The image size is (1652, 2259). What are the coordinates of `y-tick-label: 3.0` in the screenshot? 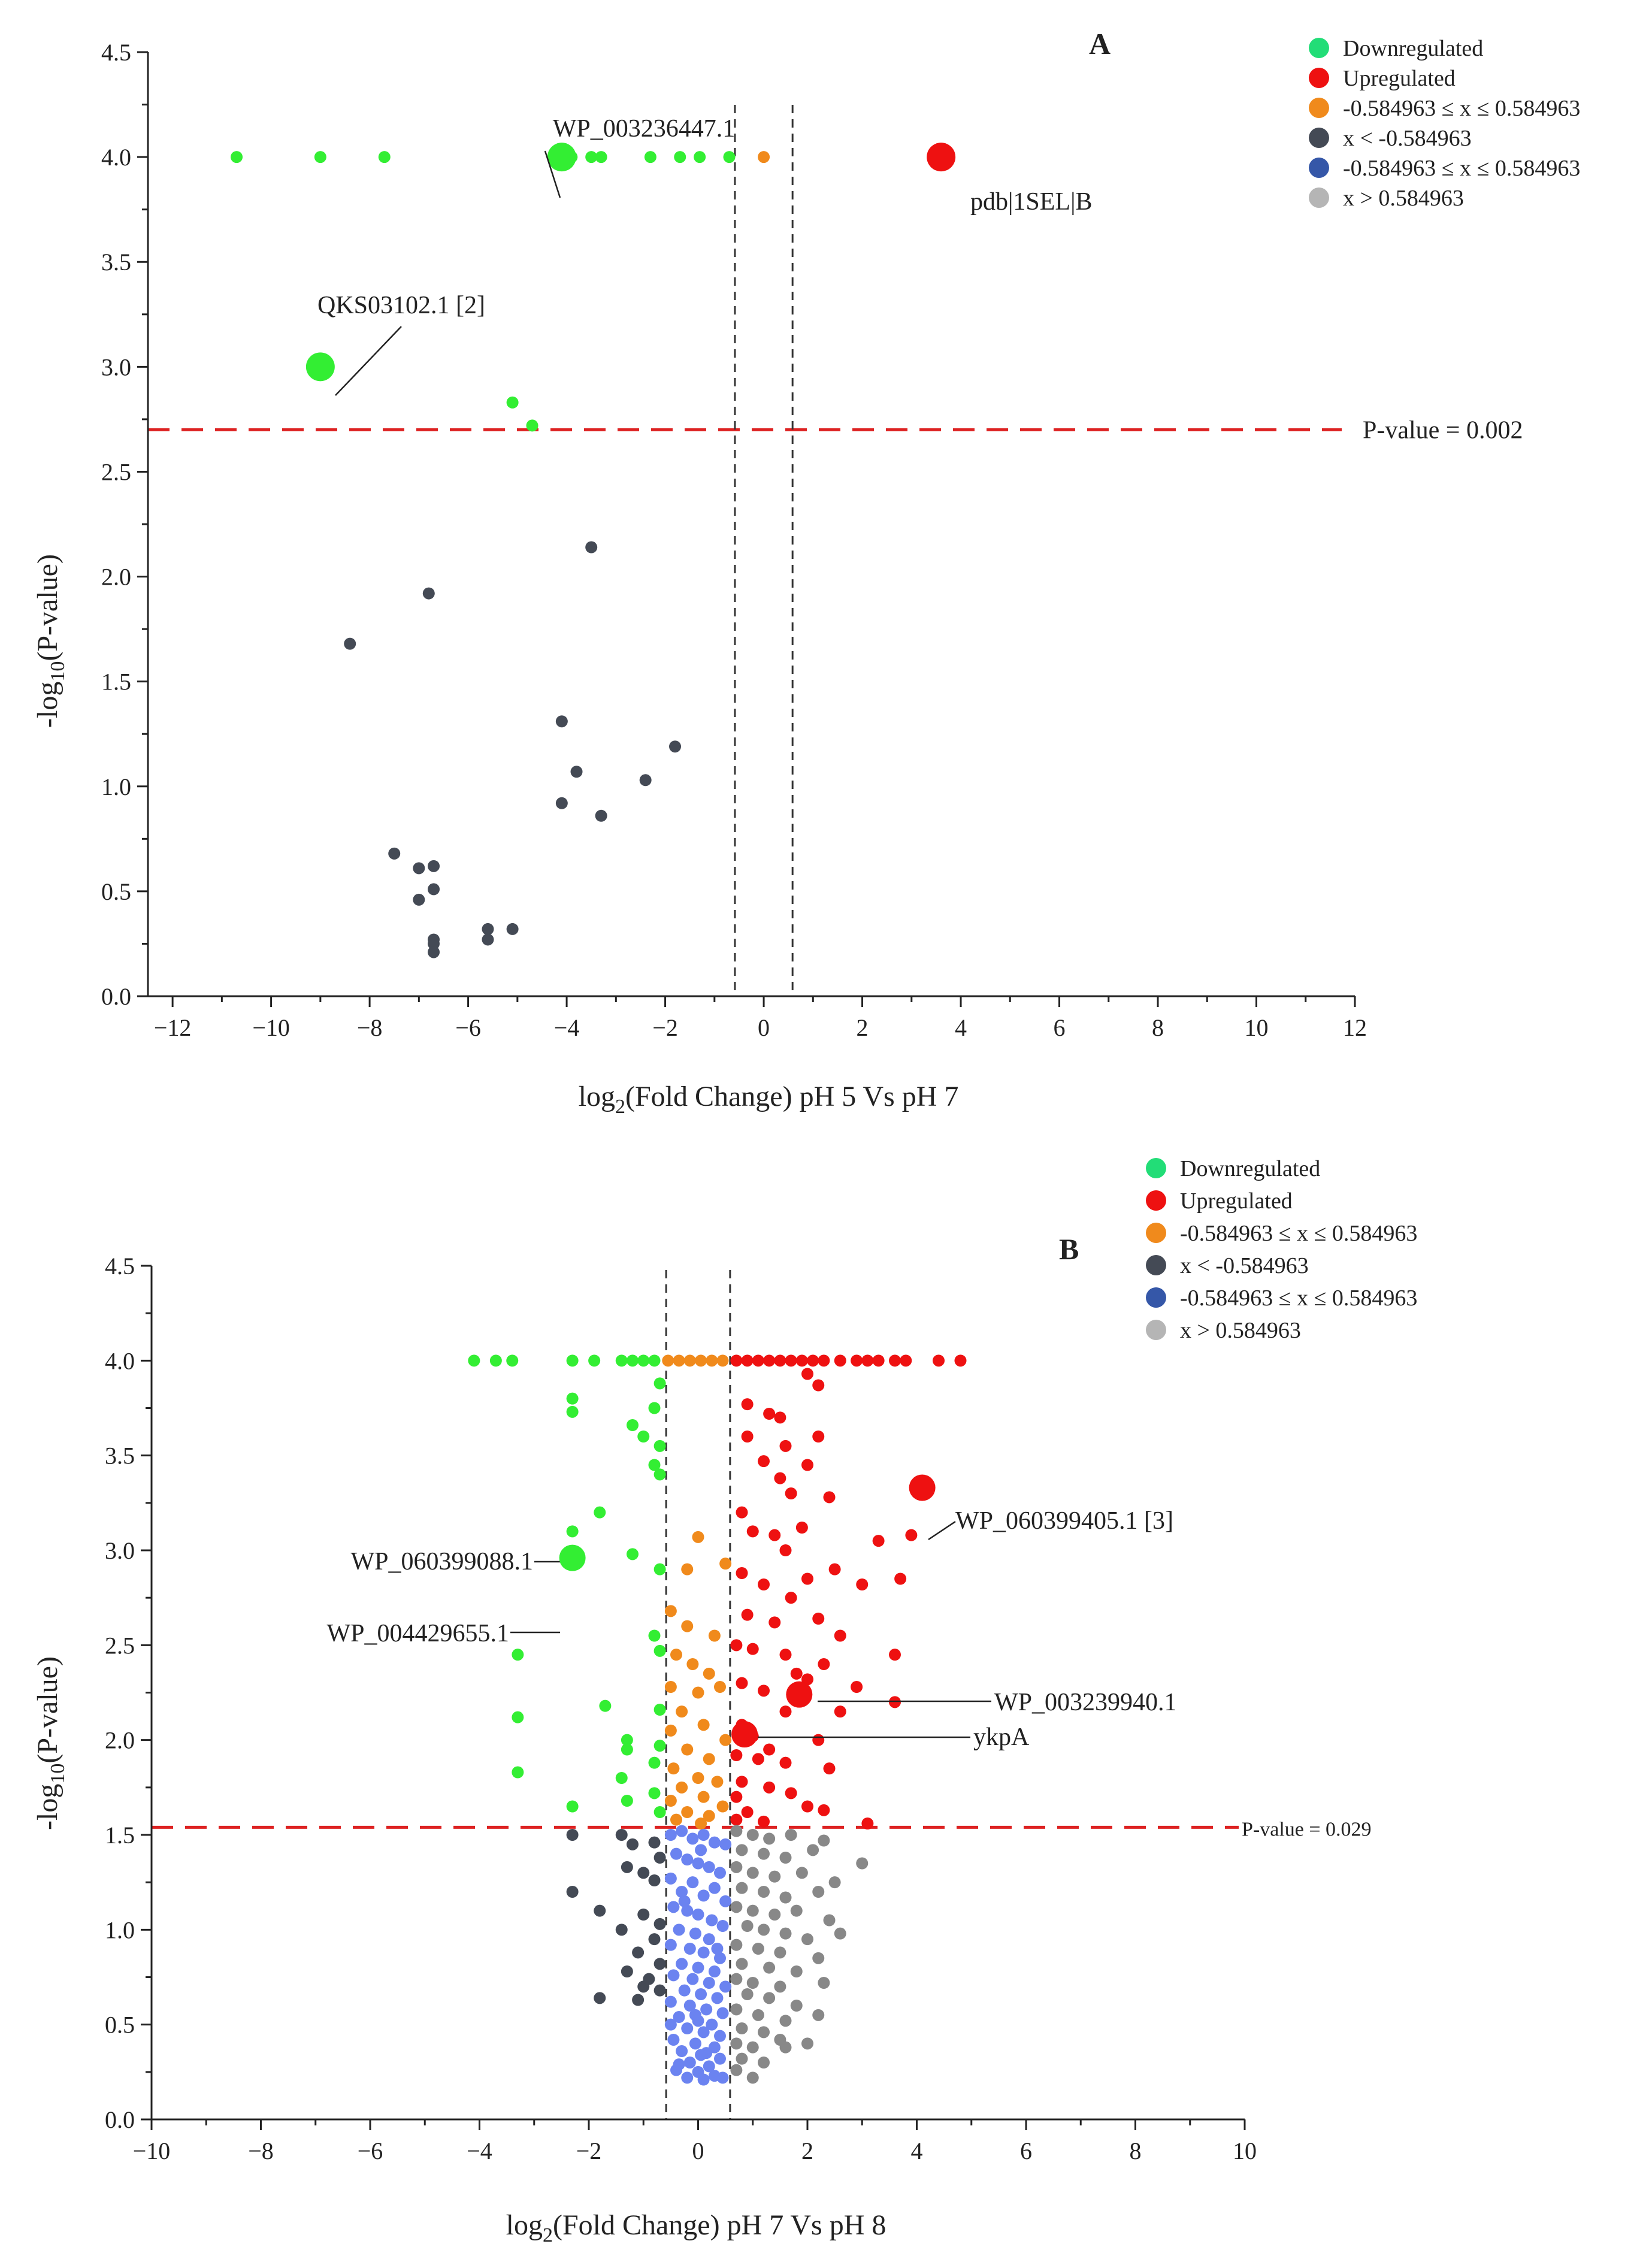 It's located at (116, 367).